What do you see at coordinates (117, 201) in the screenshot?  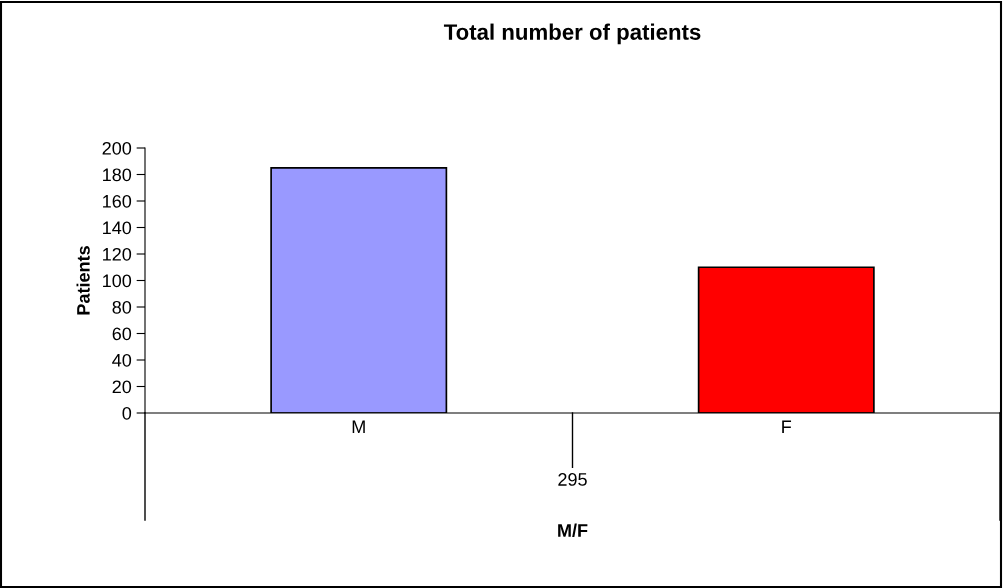 I see `y-tick-label: 160` at bounding box center [117, 201].